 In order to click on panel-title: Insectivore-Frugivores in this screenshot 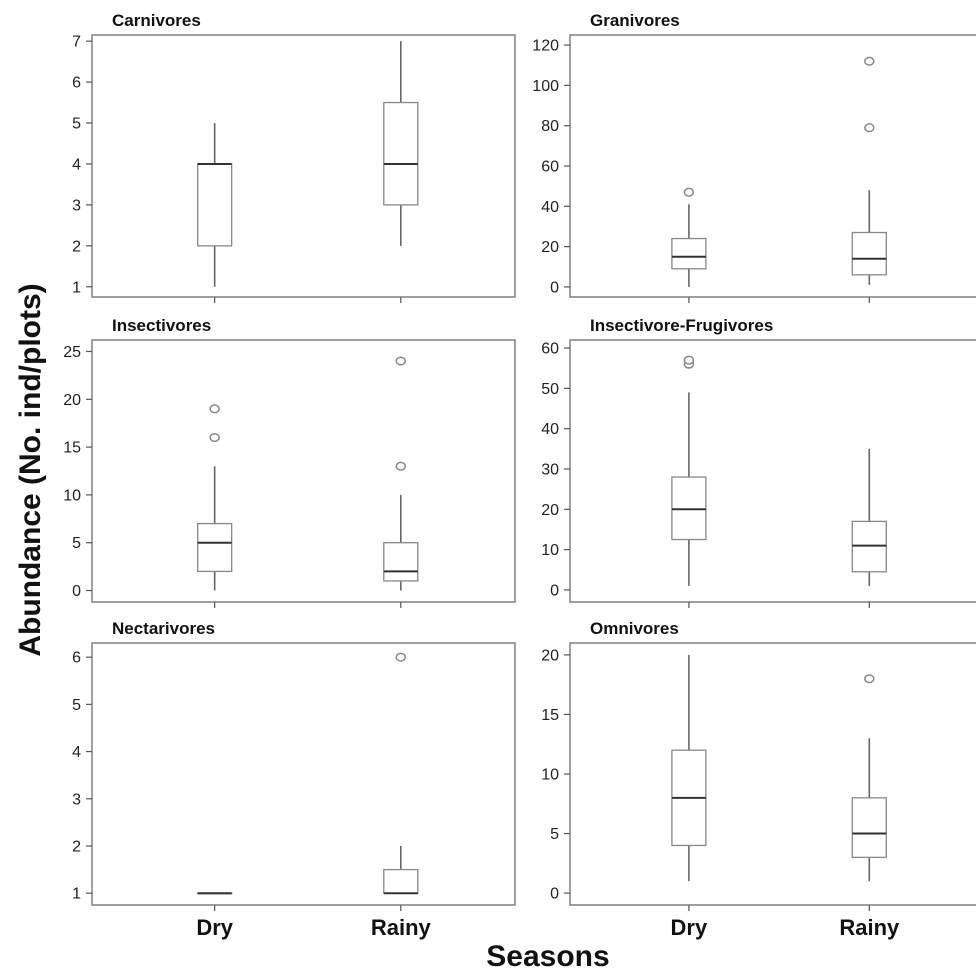, I will do `click(681, 325)`.